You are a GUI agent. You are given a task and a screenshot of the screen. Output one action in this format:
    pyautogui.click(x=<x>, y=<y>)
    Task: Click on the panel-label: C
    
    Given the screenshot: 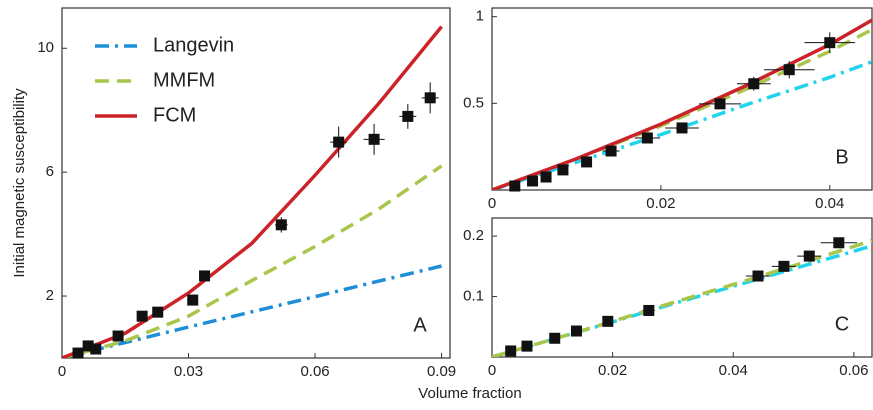 What is the action you would take?
    pyautogui.click(x=842, y=324)
    